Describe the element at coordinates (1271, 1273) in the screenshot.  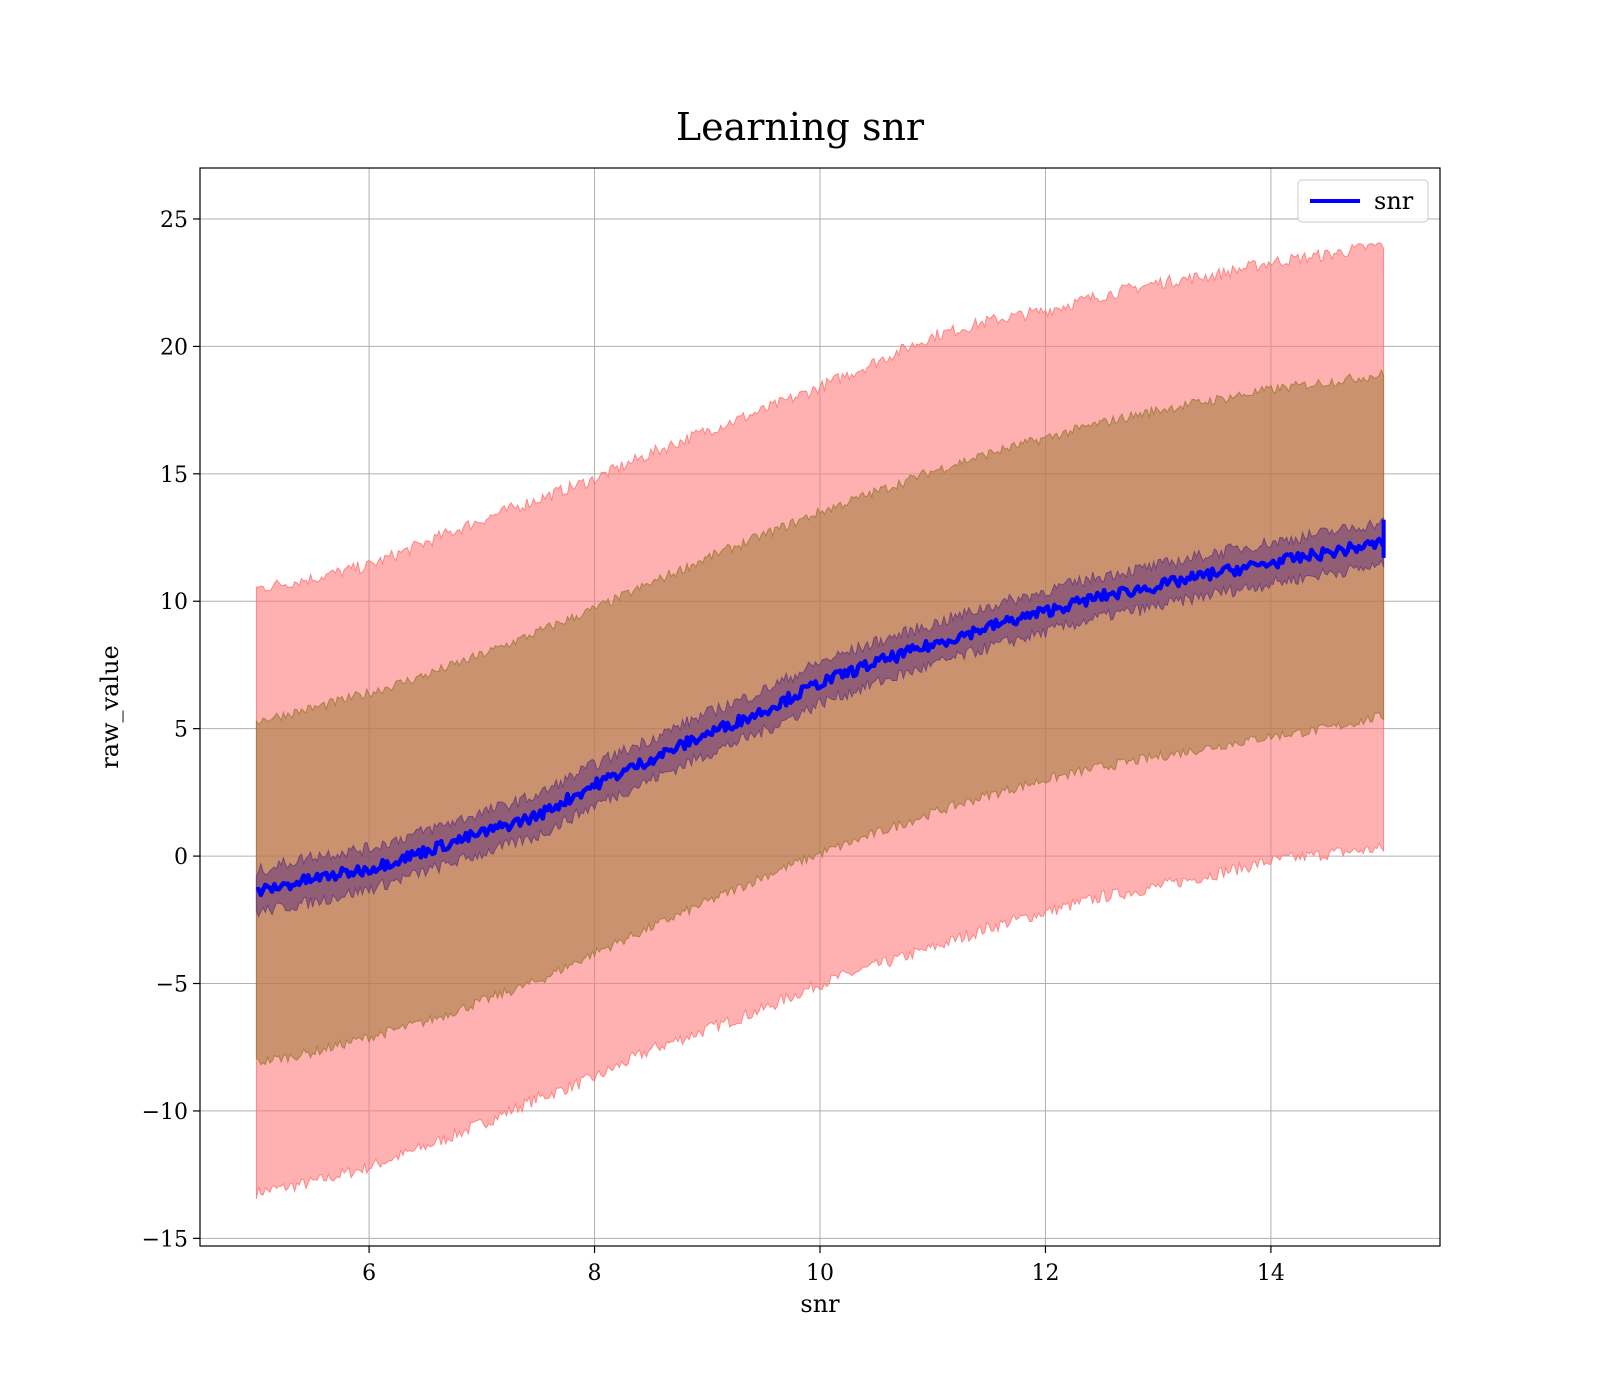
I see `x-tick-label: 14` at that location.